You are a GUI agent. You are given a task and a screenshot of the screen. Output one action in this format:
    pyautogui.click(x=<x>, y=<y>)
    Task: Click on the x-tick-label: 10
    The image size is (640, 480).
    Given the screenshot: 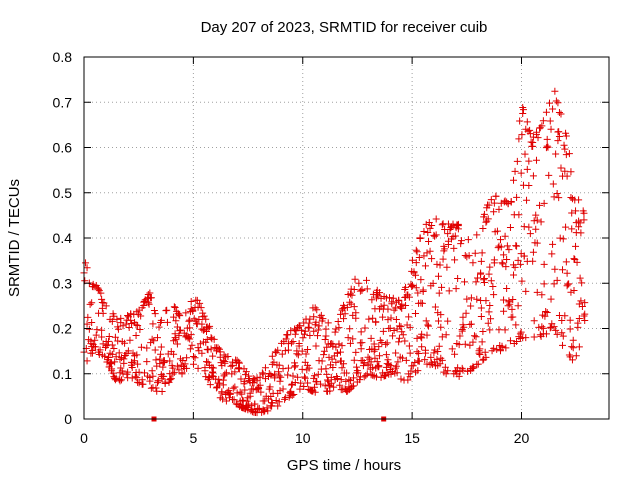 What is the action you would take?
    pyautogui.click(x=303, y=438)
    